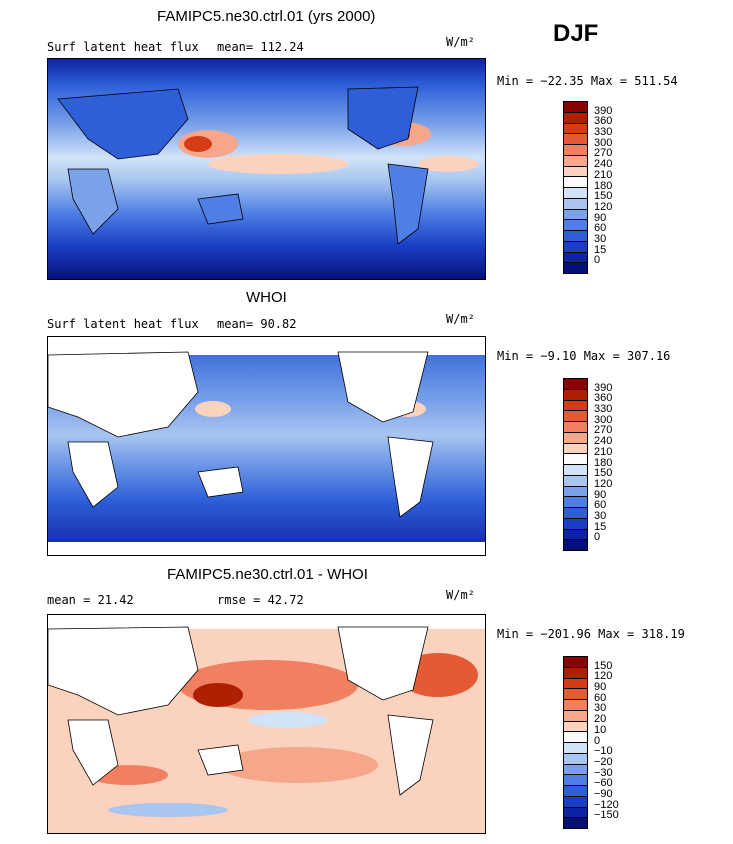 The image size is (733, 844). I want to click on panel3-title: FAMIPC5.ne30.ctrl.01 - WHOI, so click(267, 574).